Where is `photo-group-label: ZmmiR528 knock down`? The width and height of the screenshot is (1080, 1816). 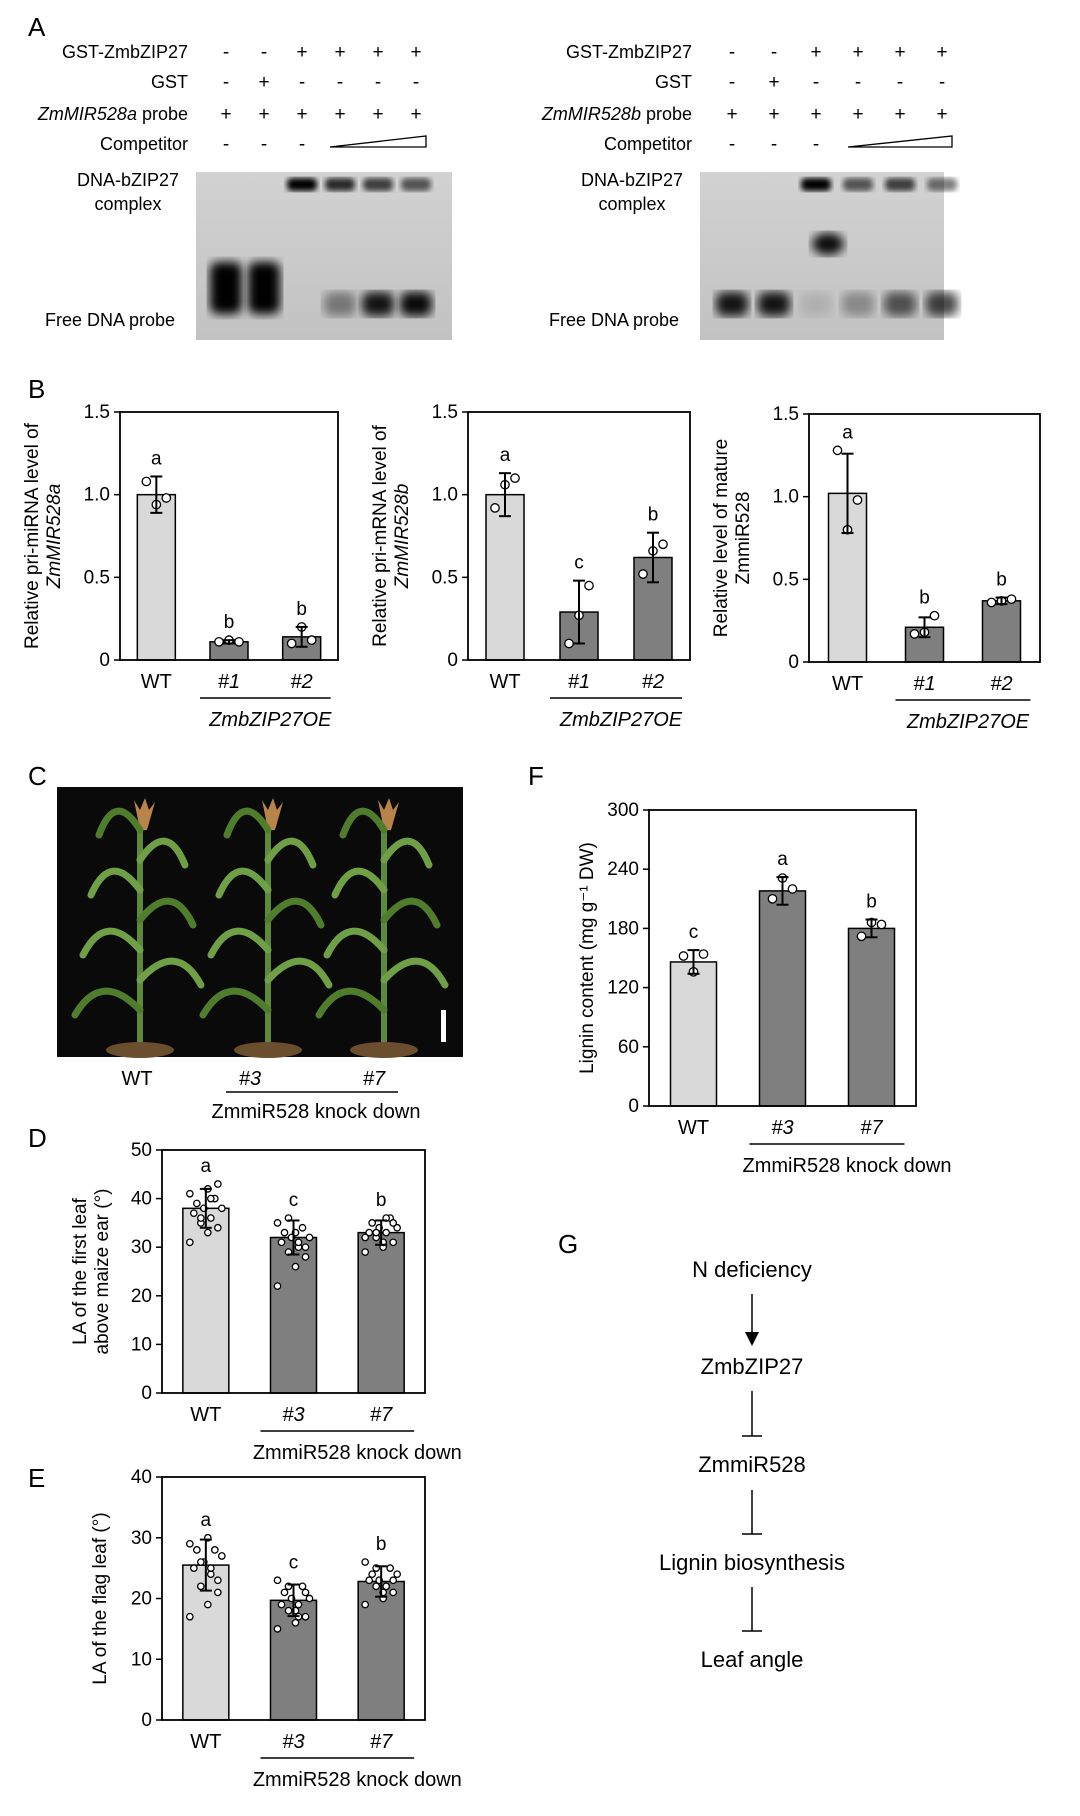 photo-group-label: ZmmiR528 knock down is located at coordinates (316, 1112).